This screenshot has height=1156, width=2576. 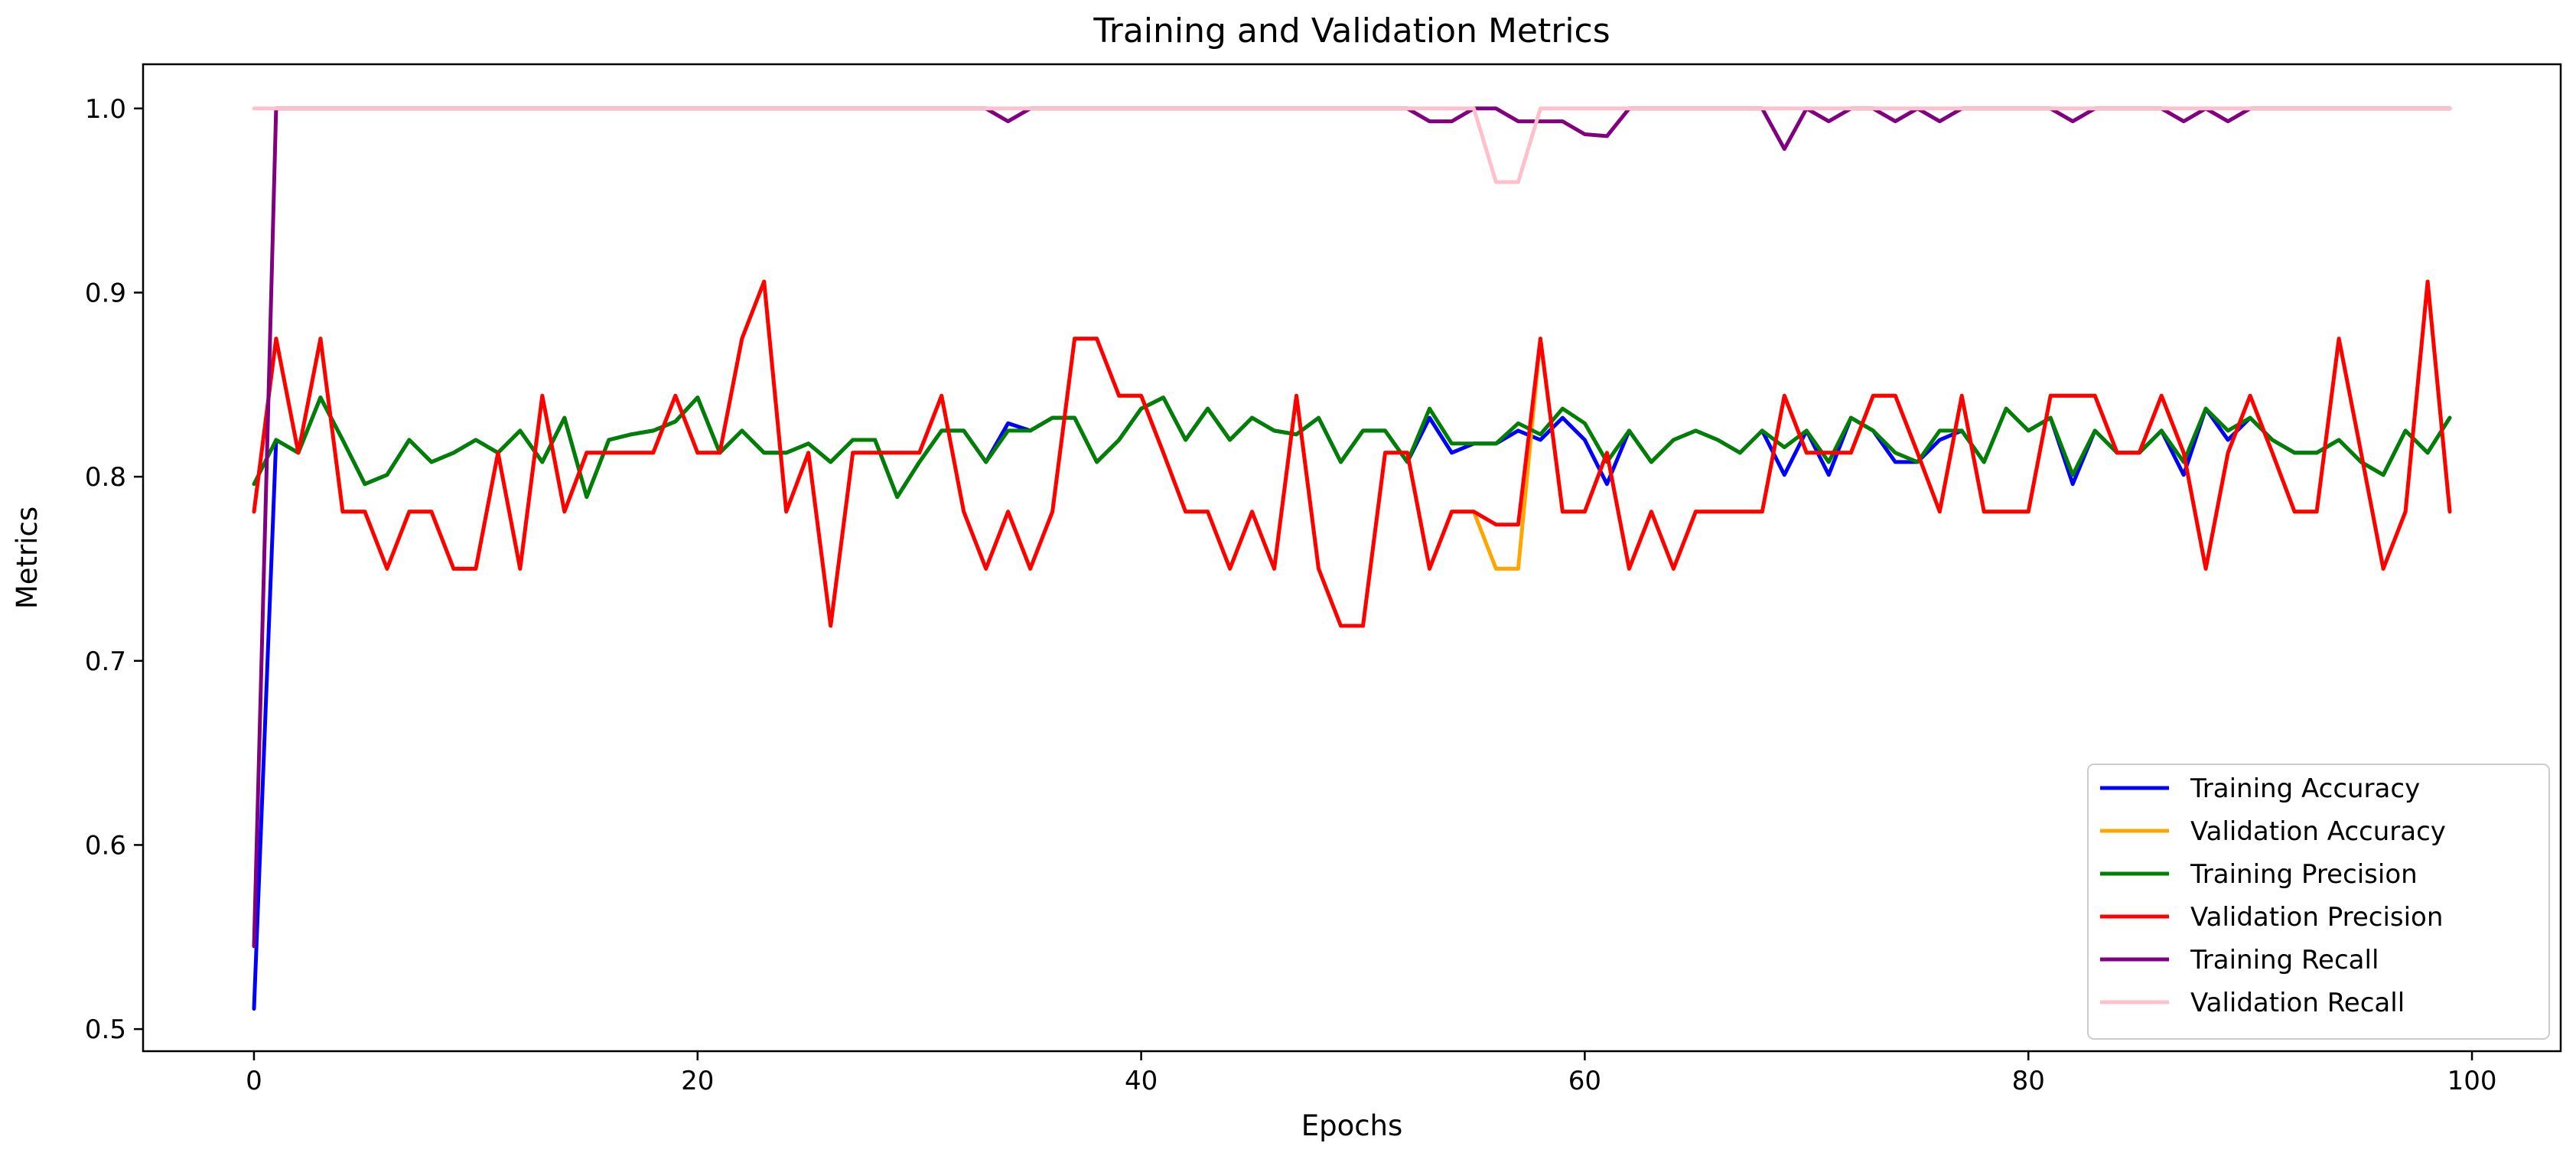 What do you see at coordinates (114, 570) in the screenshot?
I see `y-axis: 0.5 0.6 0.7 0.8 0.9 1.0` at bounding box center [114, 570].